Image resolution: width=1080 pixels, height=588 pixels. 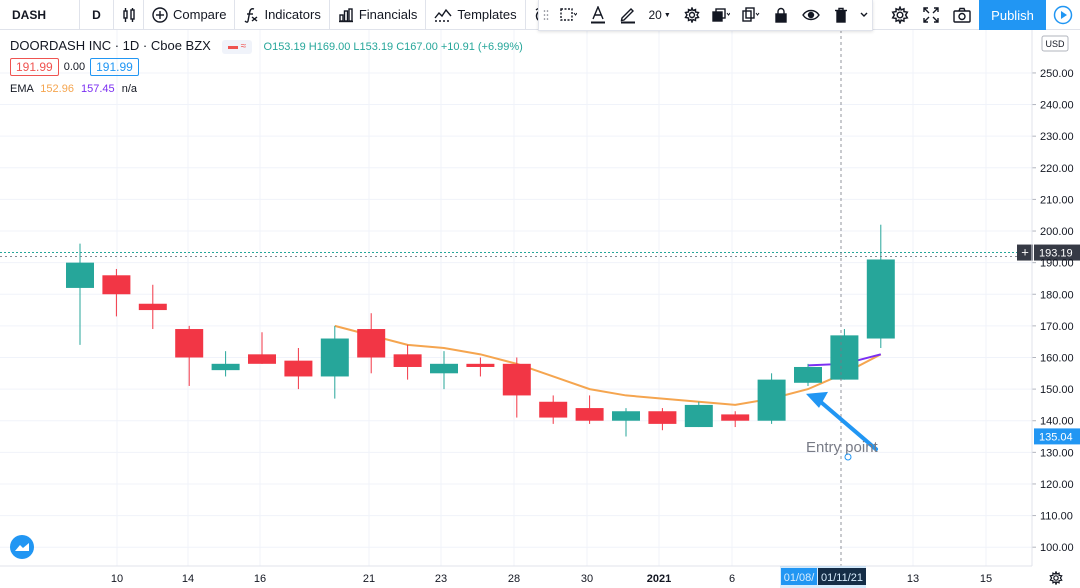 What do you see at coordinates (369, 579) in the screenshot?
I see `time-tick-label: 21` at bounding box center [369, 579].